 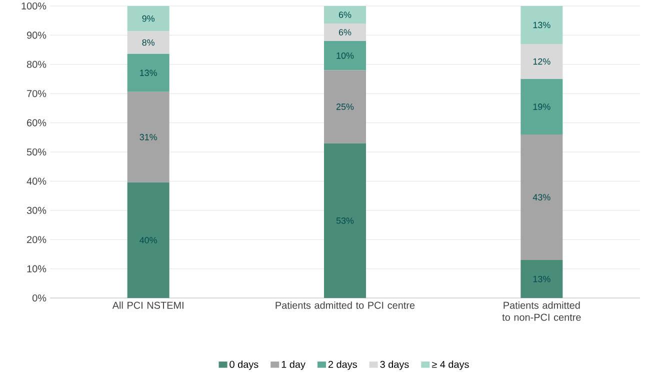 What do you see at coordinates (345, 305) in the screenshot?
I see `x-tick-label: Patients admitted to PCI centre` at bounding box center [345, 305].